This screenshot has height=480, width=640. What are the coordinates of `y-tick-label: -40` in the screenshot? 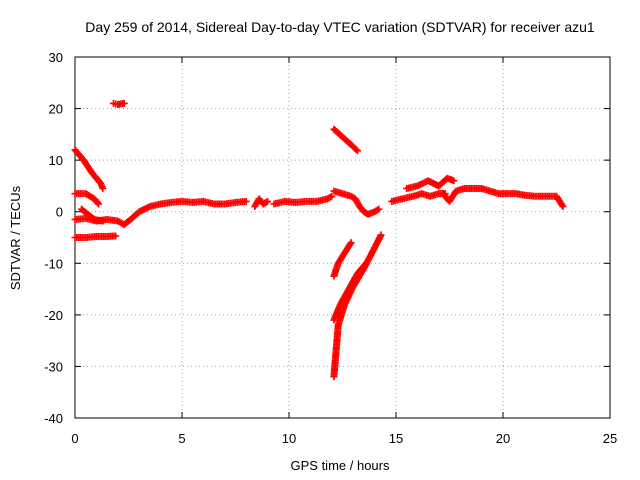 It's located at (53, 418).